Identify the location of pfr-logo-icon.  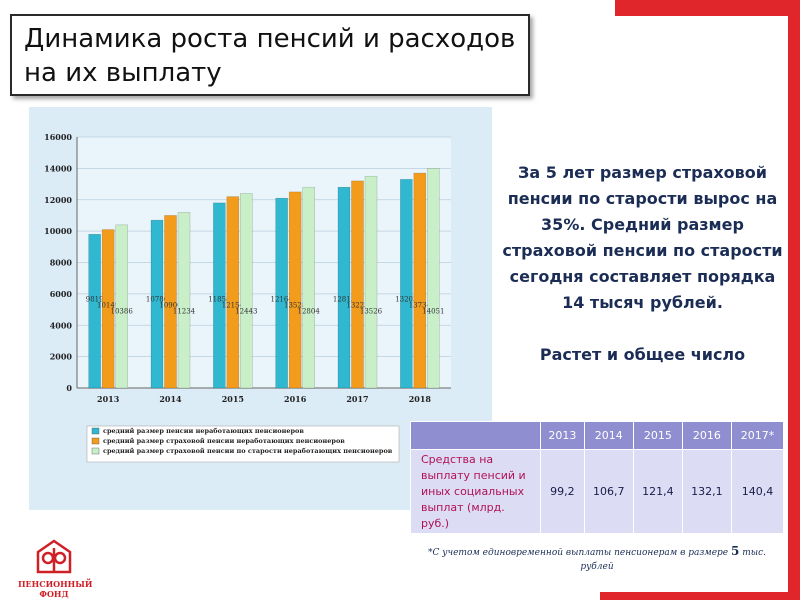
(54, 556).